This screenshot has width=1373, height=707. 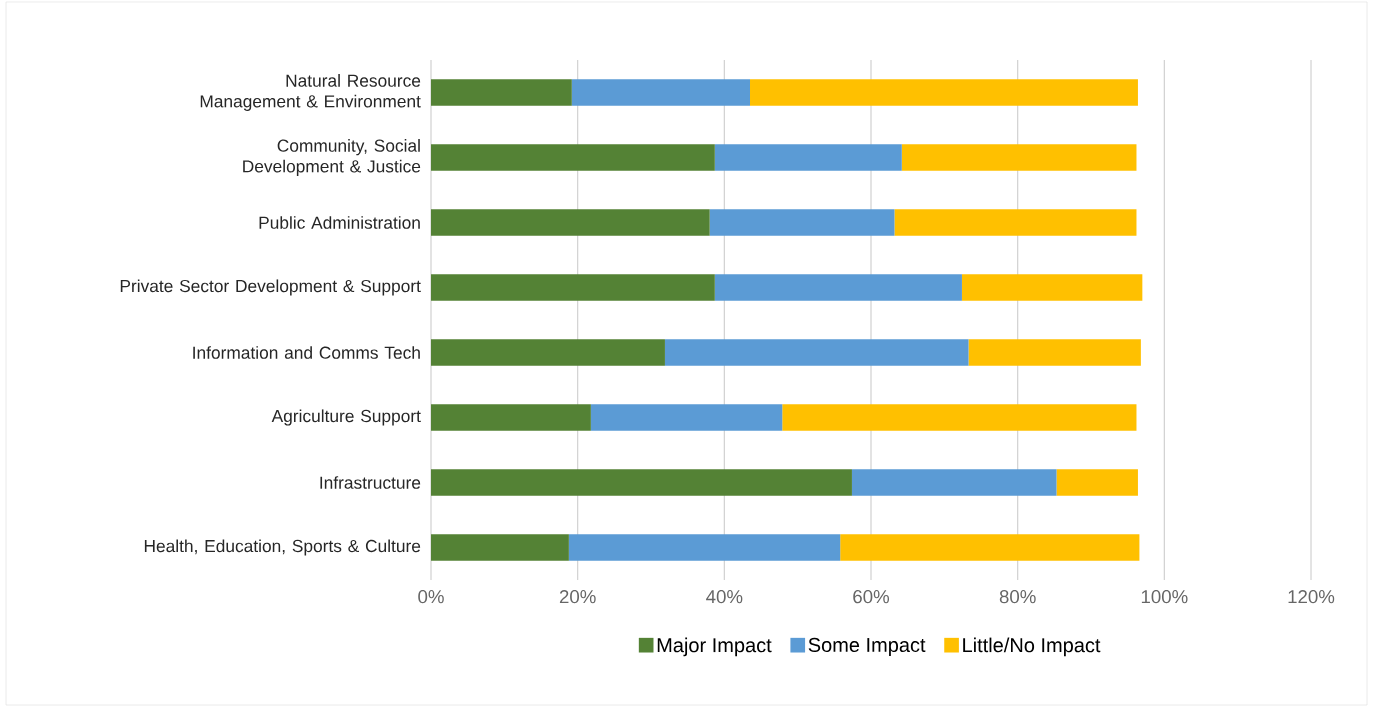 What do you see at coordinates (332, 157) in the screenshot?
I see `y-tick-label: Community, Social Development & Justice` at bounding box center [332, 157].